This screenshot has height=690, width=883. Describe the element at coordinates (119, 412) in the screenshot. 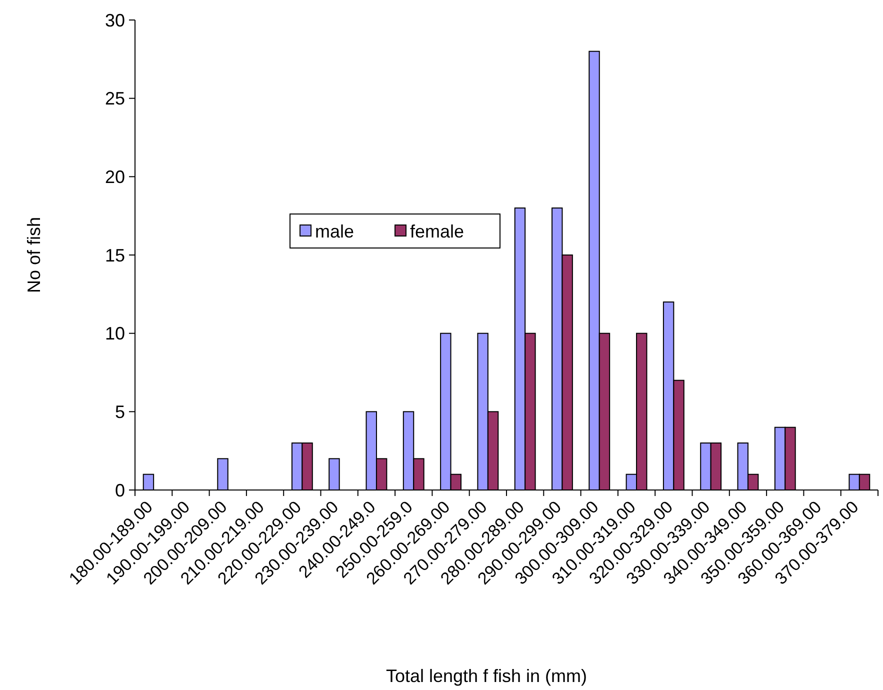

I see `y-tick-label: 5` at that location.